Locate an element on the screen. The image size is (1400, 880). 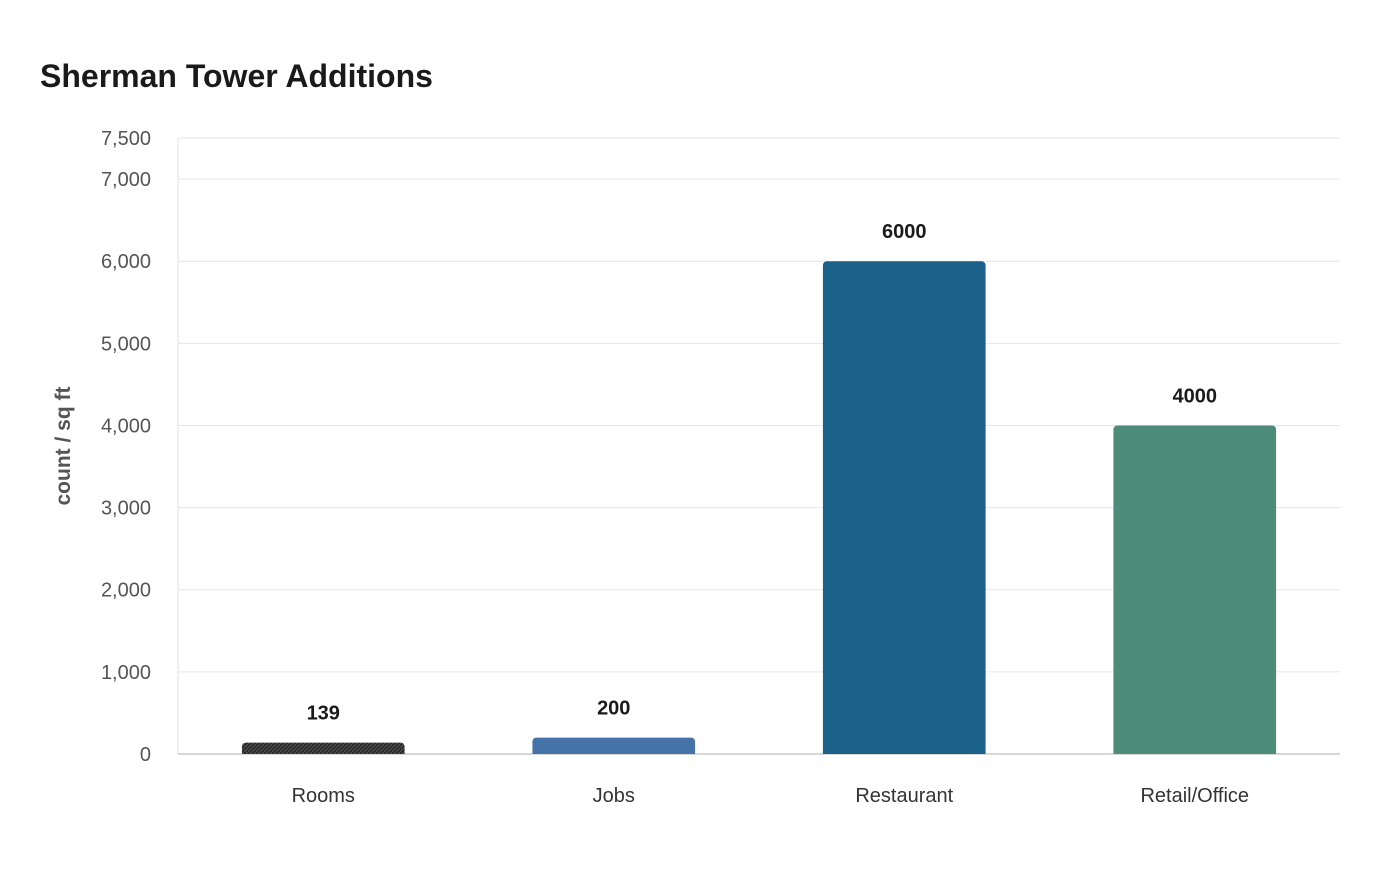
data-label: 6000 is located at coordinates (904, 232).